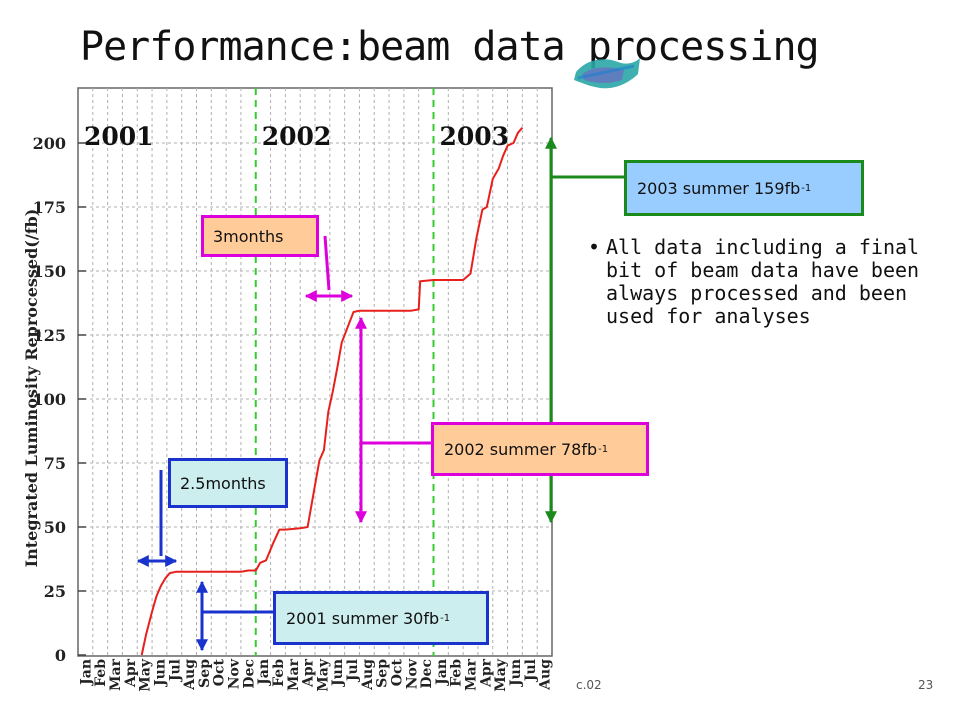 The image size is (960, 720). I want to click on year-label: 2003, so click(475, 136).